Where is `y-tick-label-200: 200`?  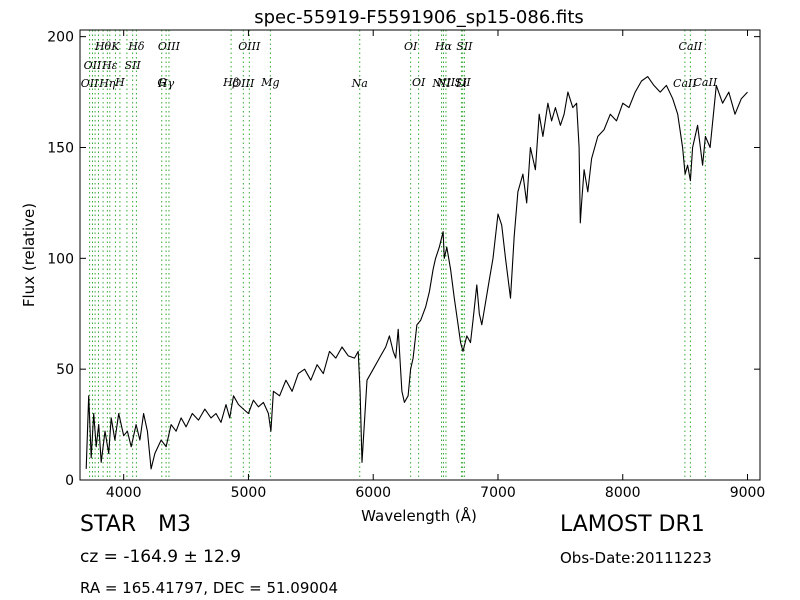 y-tick-label-200: 200 is located at coordinates (60, 38).